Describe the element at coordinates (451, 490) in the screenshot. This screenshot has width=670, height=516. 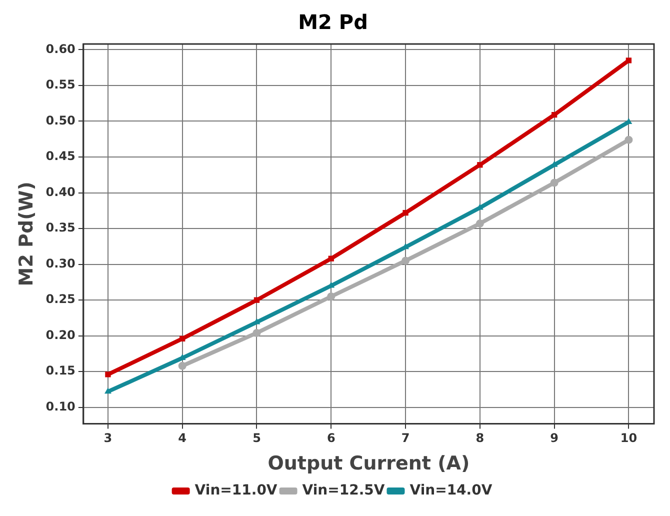
I see `legend-label: Vin=14.0V` at that location.